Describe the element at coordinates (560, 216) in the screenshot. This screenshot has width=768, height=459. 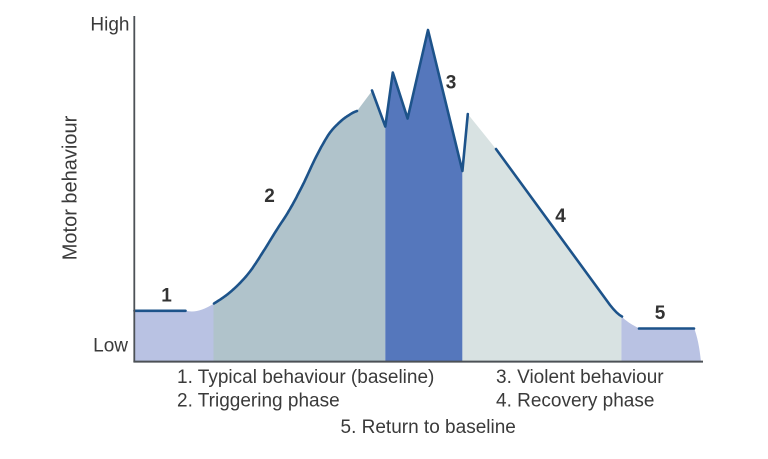
I see `svg-text: 4` at that location.